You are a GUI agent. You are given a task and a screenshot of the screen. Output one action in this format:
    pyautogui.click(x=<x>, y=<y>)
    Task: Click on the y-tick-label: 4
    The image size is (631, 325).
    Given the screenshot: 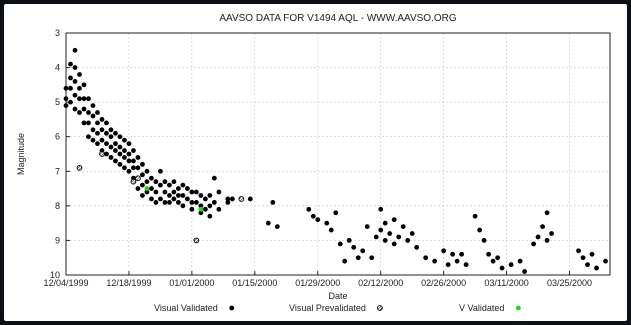 What is the action you would take?
    pyautogui.click(x=57, y=68)
    